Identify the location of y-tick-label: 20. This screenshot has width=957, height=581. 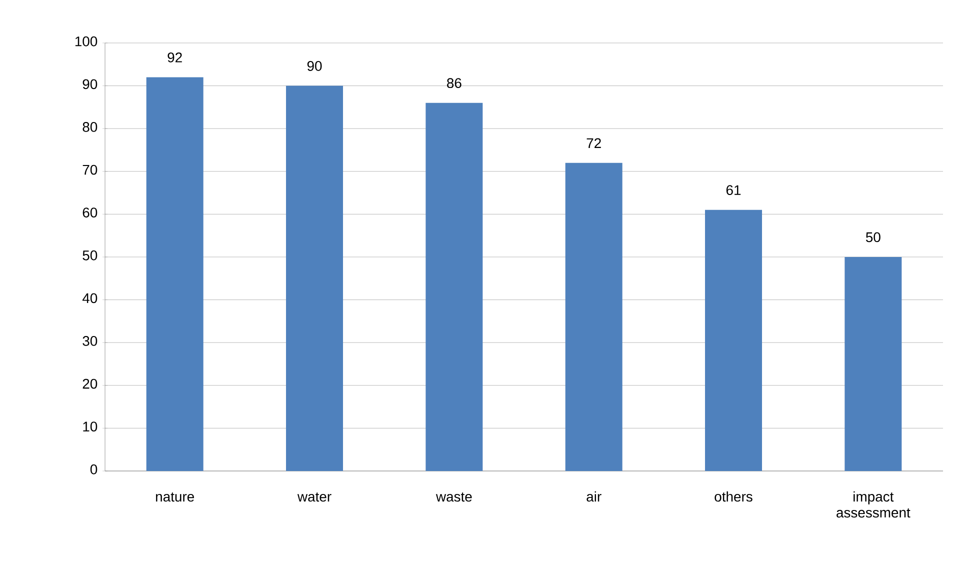
(90, 383).